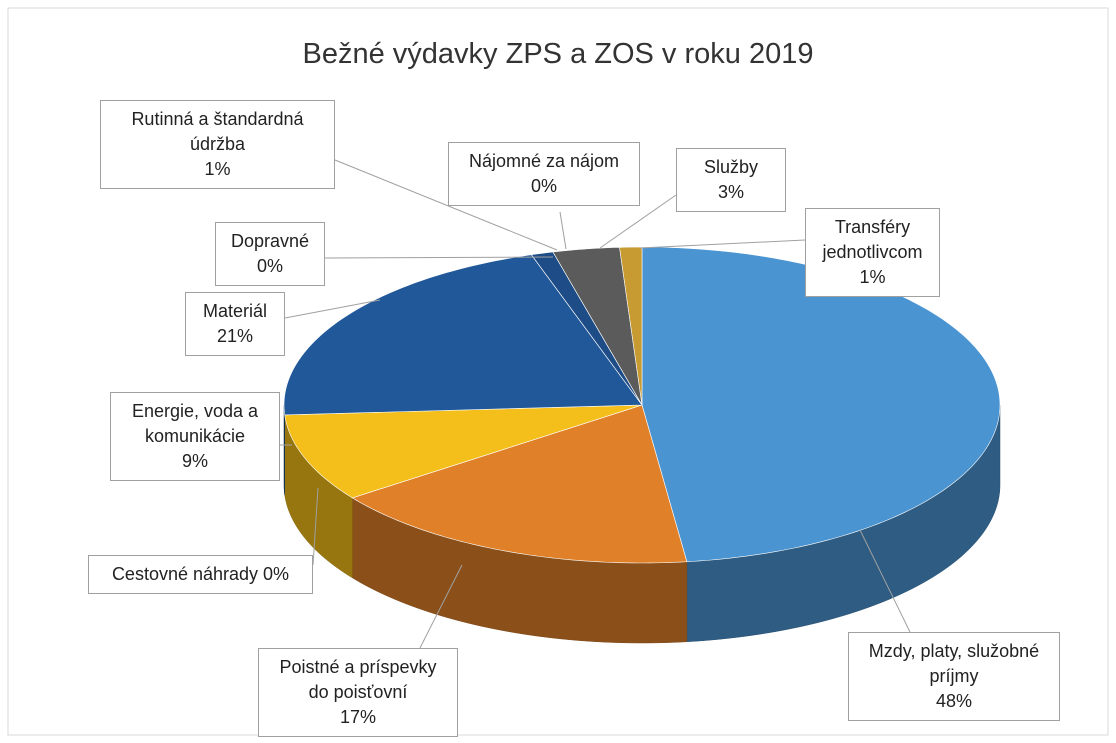 The width and height of the screenshot is (1116, 743). I want to click on value-label: 9%, so click(194, 461).